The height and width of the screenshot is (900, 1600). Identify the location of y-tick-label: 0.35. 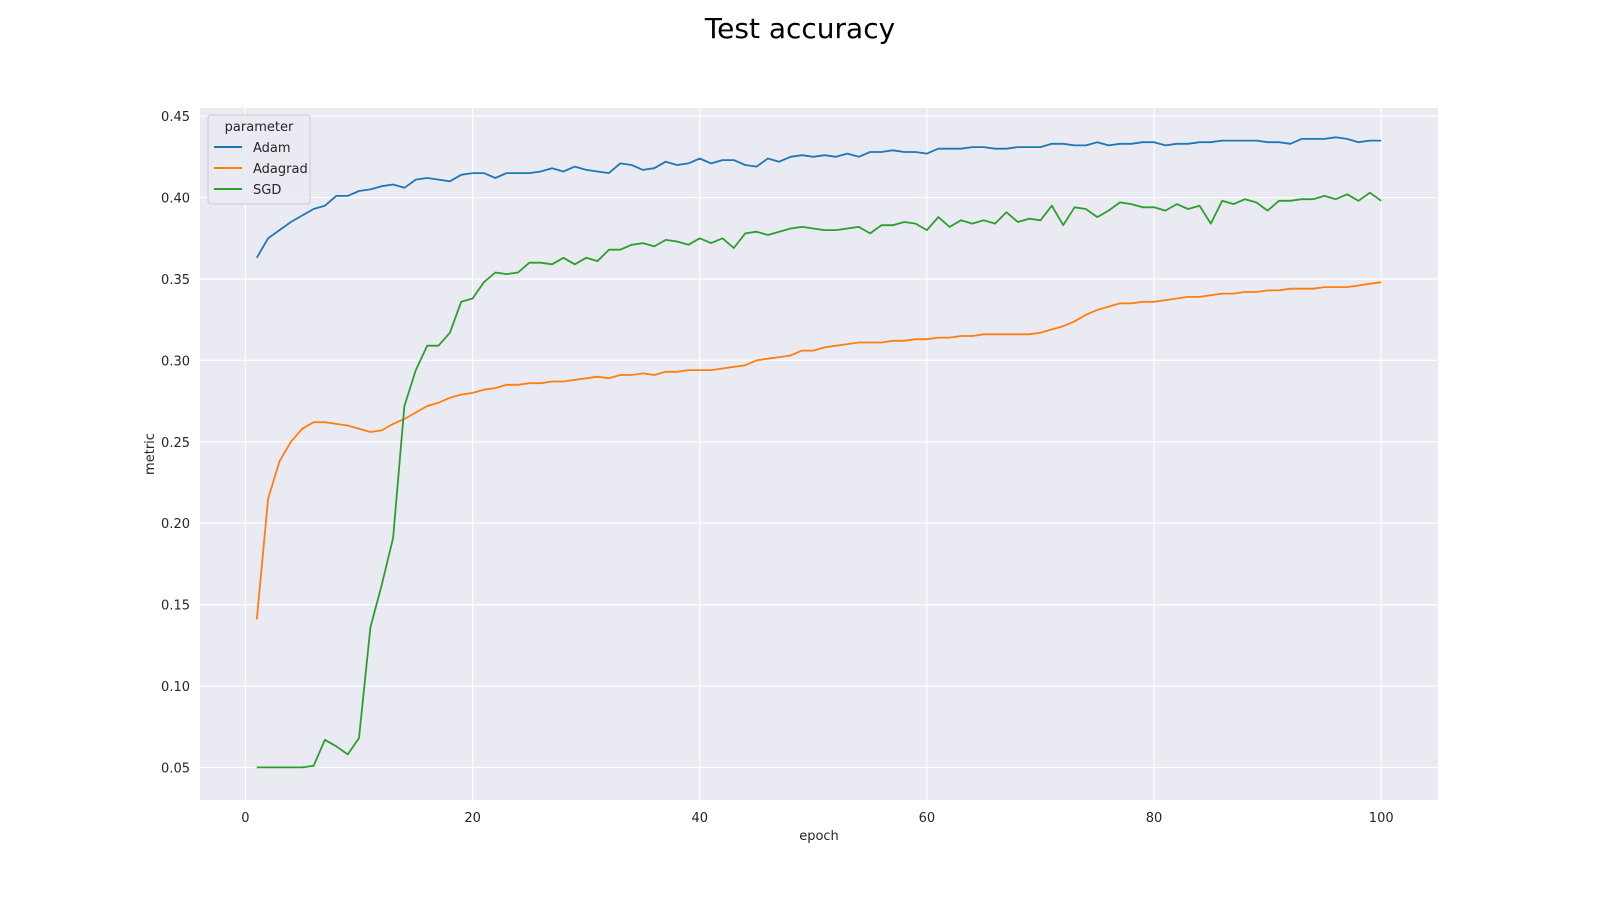
(175, 280).